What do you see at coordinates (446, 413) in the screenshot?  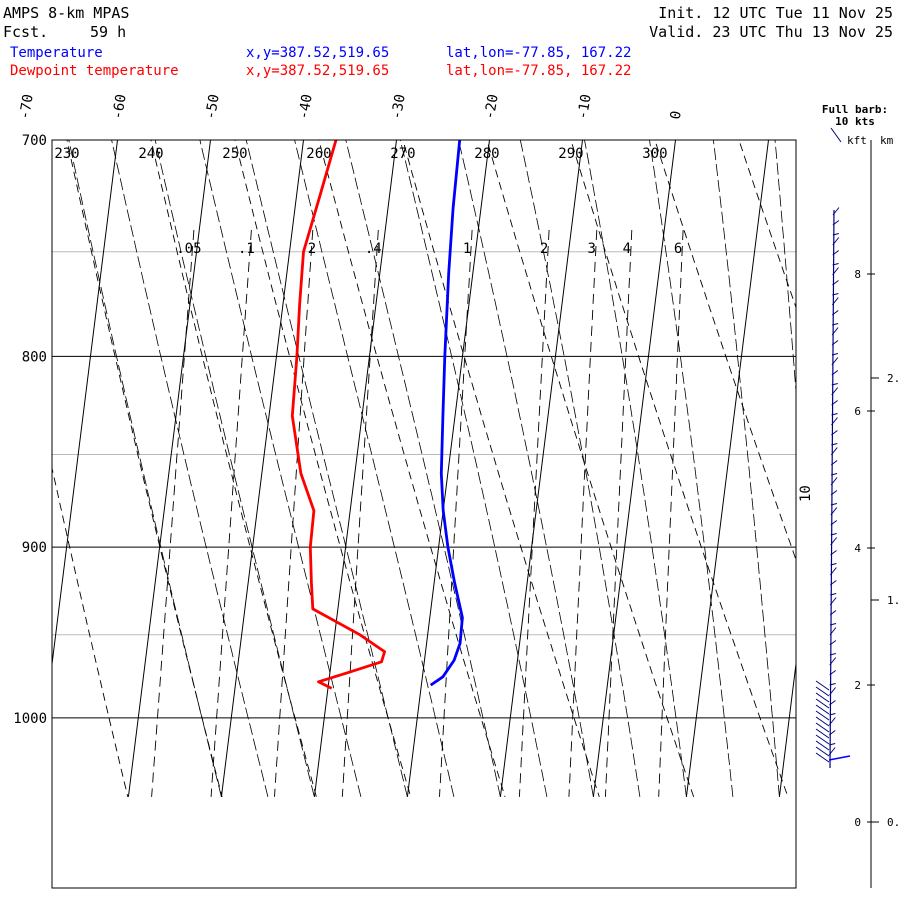 I see `temperature-series` at bounding box center [446, 413].